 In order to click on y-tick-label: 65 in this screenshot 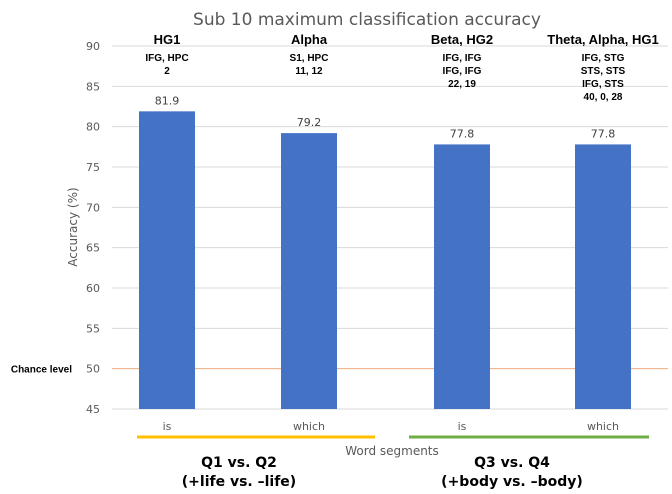, I will do `click(93, 248)`.